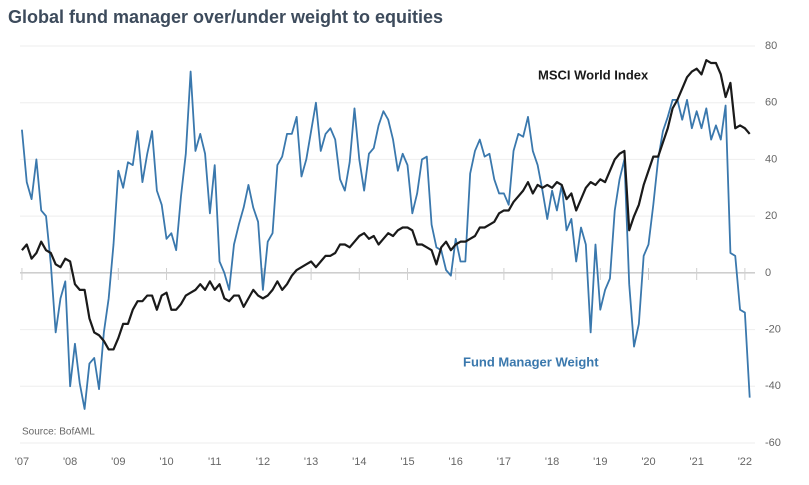 The image size is (809, 485). Describe the element at coordinates (697, 462) in the screenshot. I see `x-tick-label: '21` at that location.